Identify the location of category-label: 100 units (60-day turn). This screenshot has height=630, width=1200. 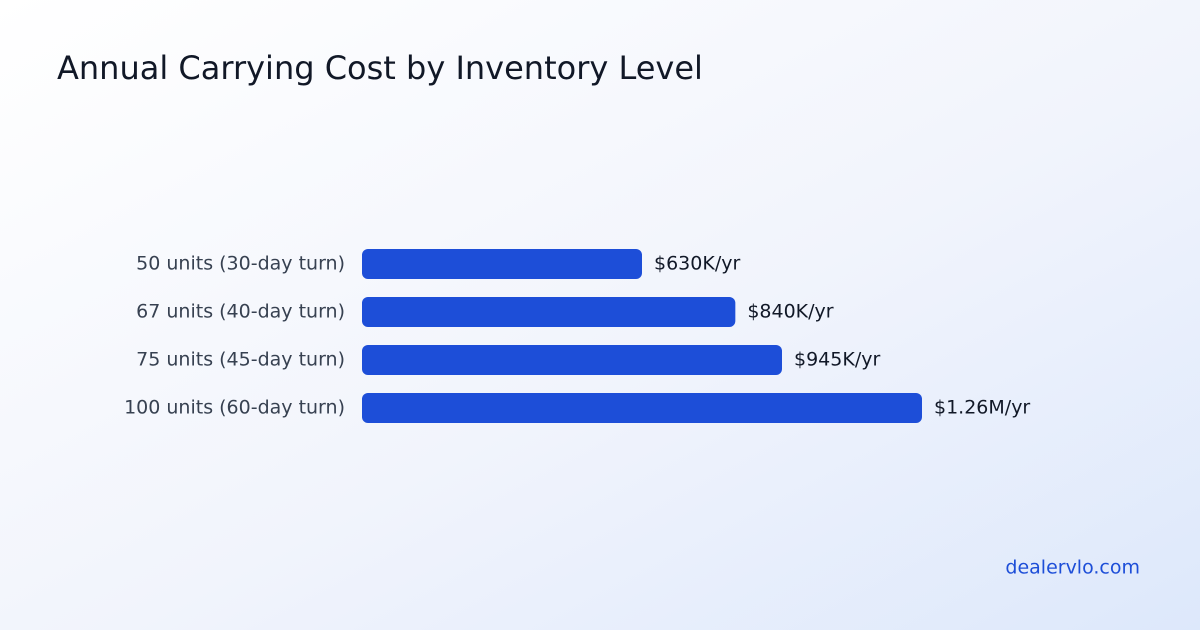
(234, 408).